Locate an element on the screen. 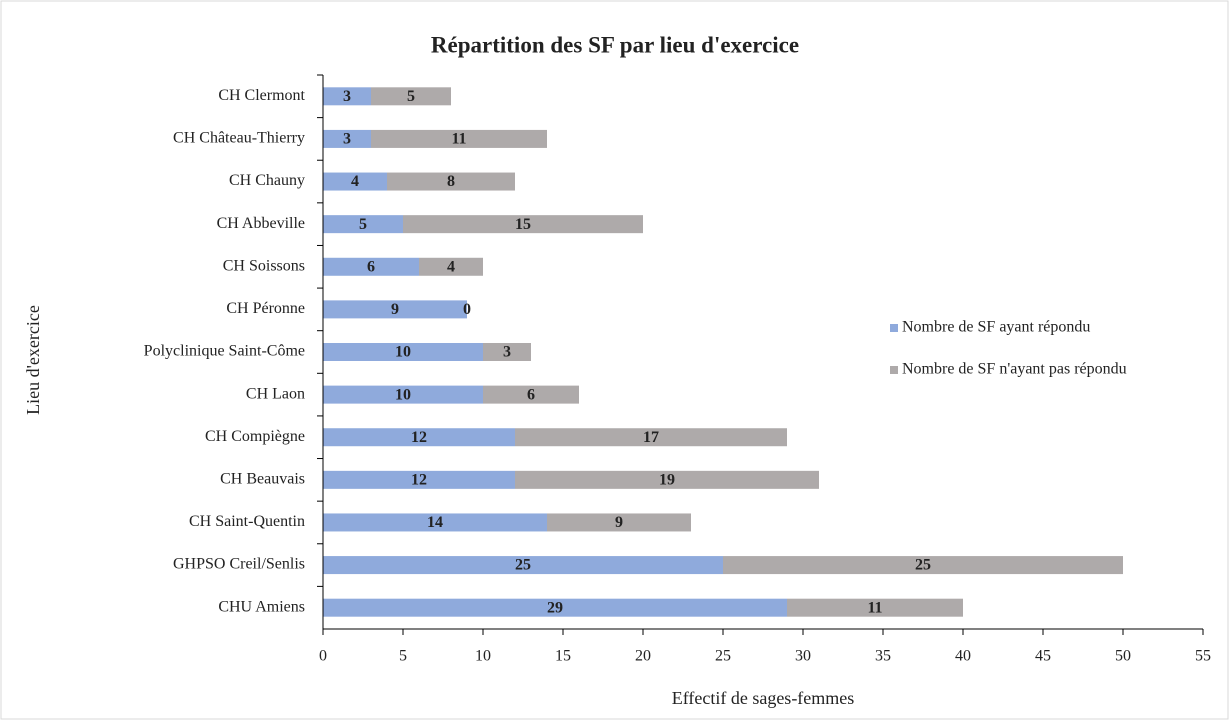 The width and height of the screenshot is (1229, 725). x-tick-label: 20 is located at coordinates (643, 656).